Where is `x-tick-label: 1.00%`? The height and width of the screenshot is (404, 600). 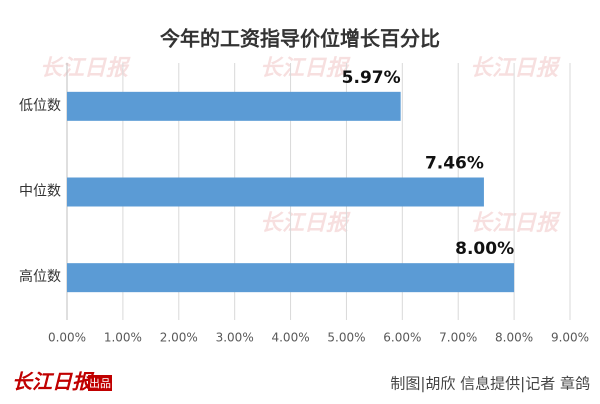
x-tick-label: 1.00% is located at coordinates (123, 338).